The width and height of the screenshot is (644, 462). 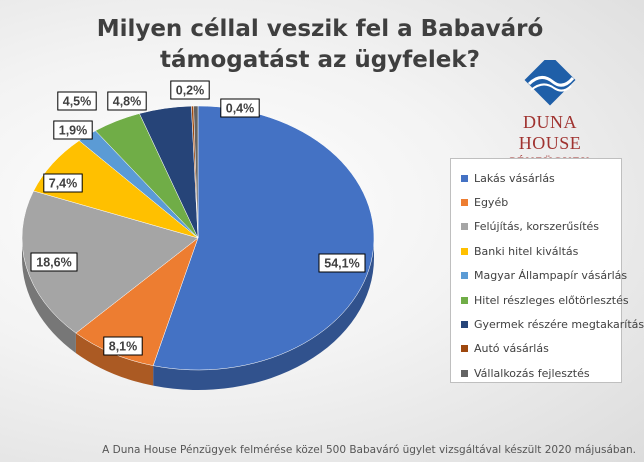 I want to click on data-label-text: 1,9%, so click(x=73, y=131).